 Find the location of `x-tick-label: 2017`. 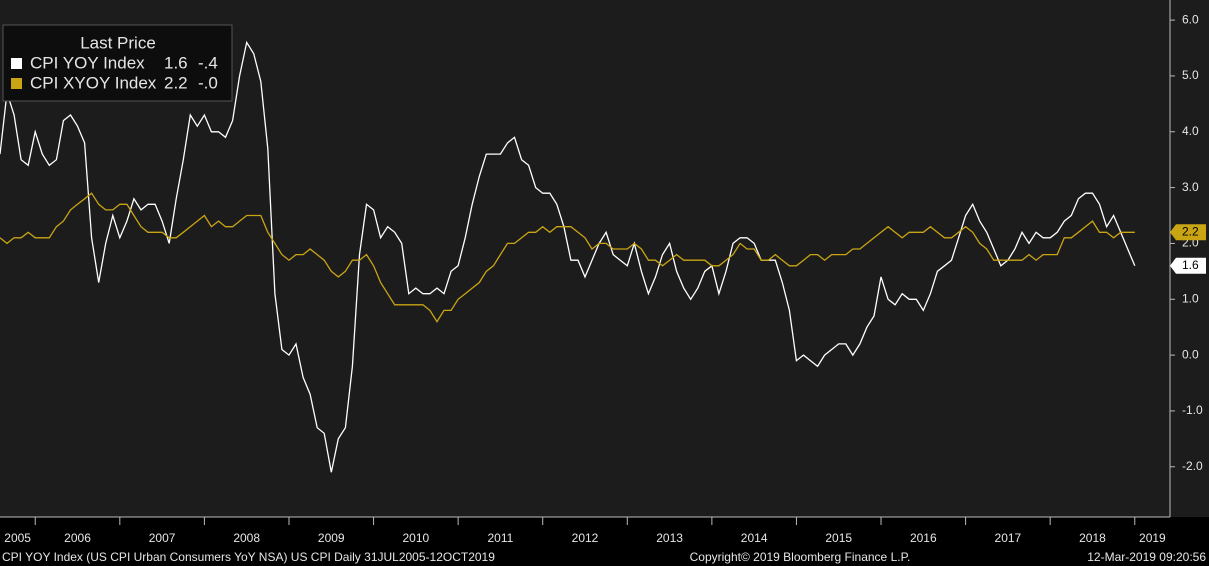

x-tick-label: 2017 is located at coordinates (1008, 538).